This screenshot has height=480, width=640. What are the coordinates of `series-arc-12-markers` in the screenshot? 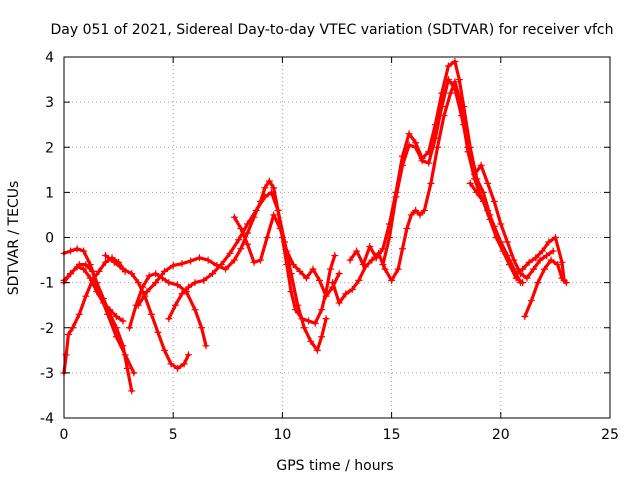 It's located at (468, 179).